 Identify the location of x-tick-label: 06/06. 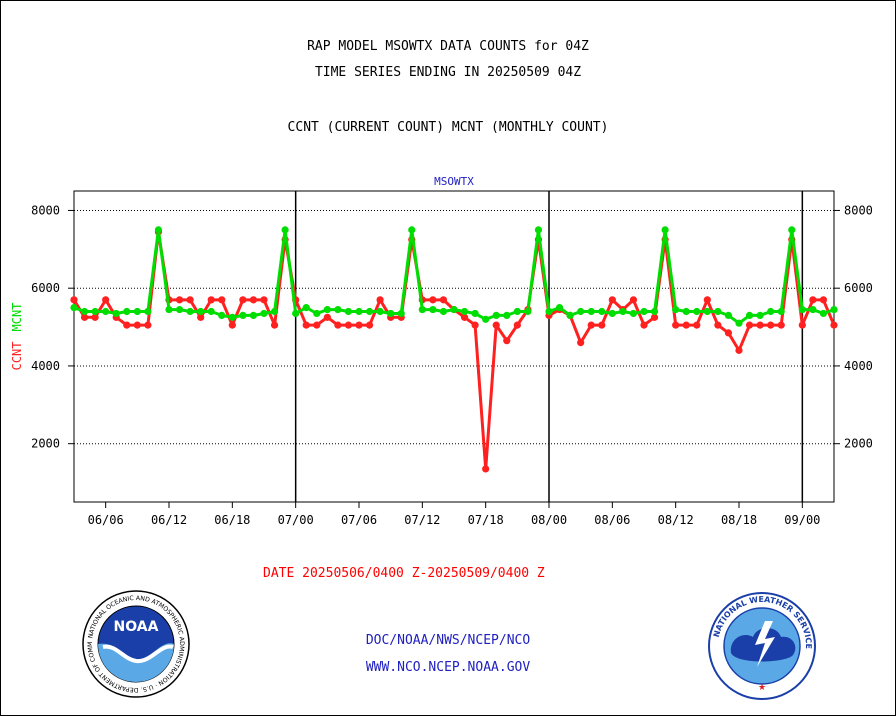
(106, 520).